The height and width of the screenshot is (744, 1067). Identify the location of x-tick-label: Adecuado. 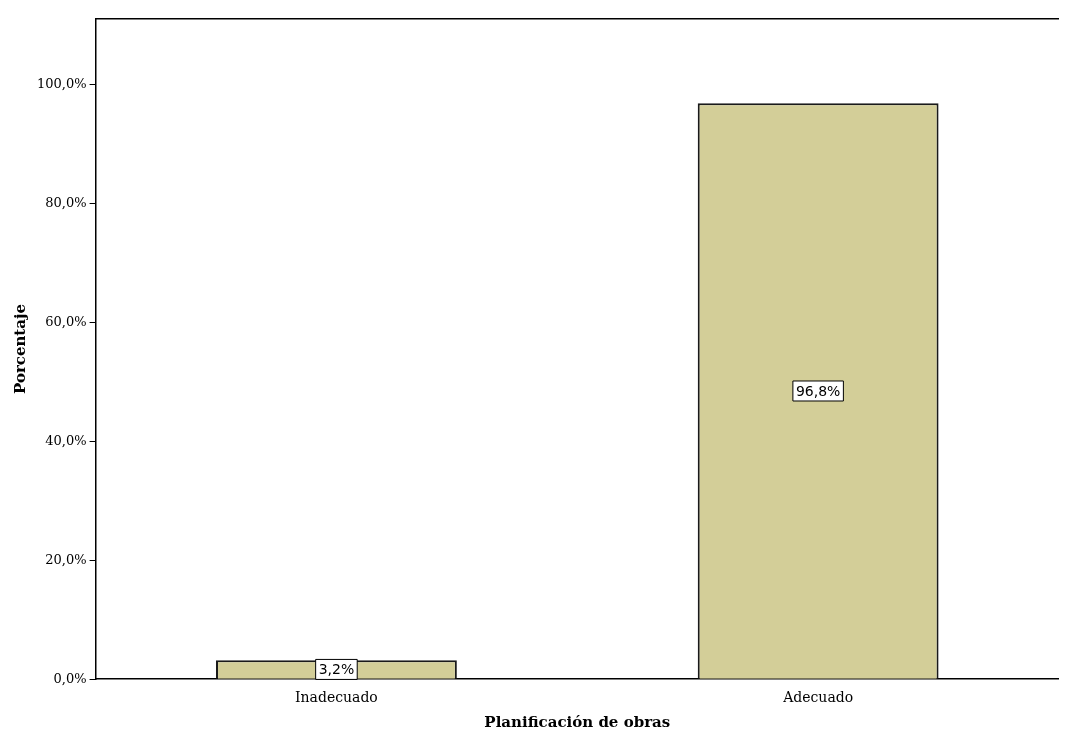
(818, 697).